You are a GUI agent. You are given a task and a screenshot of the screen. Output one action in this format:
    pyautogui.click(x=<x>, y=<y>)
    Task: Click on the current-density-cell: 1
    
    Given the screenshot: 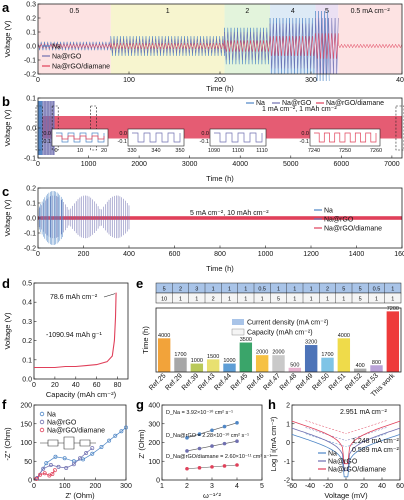 What is the action you would take?
    pyautogui.click(x=229, y=290)
    